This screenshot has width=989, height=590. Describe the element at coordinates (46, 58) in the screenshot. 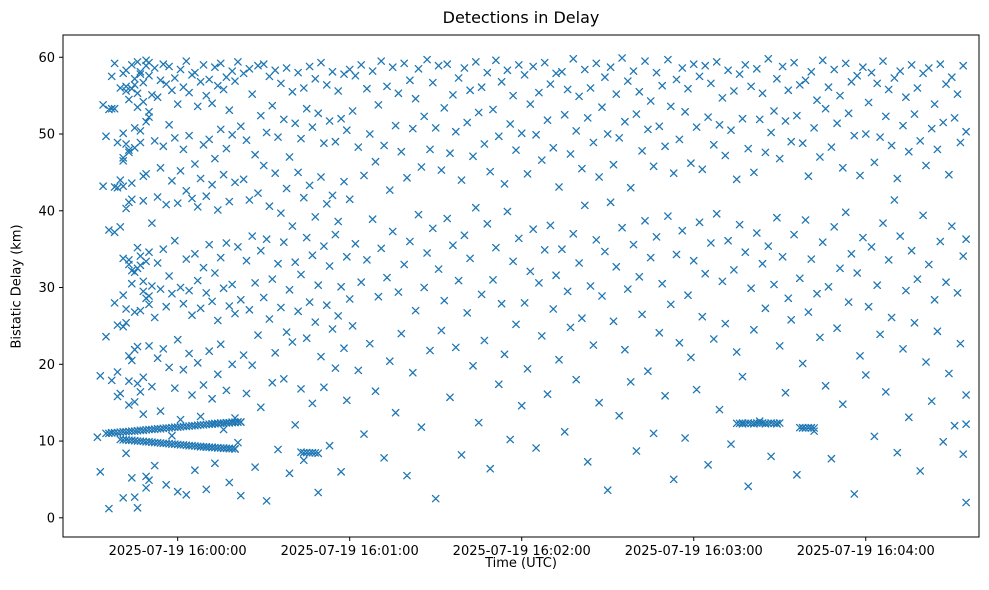

I see `y-tick-label: 60` at that location.